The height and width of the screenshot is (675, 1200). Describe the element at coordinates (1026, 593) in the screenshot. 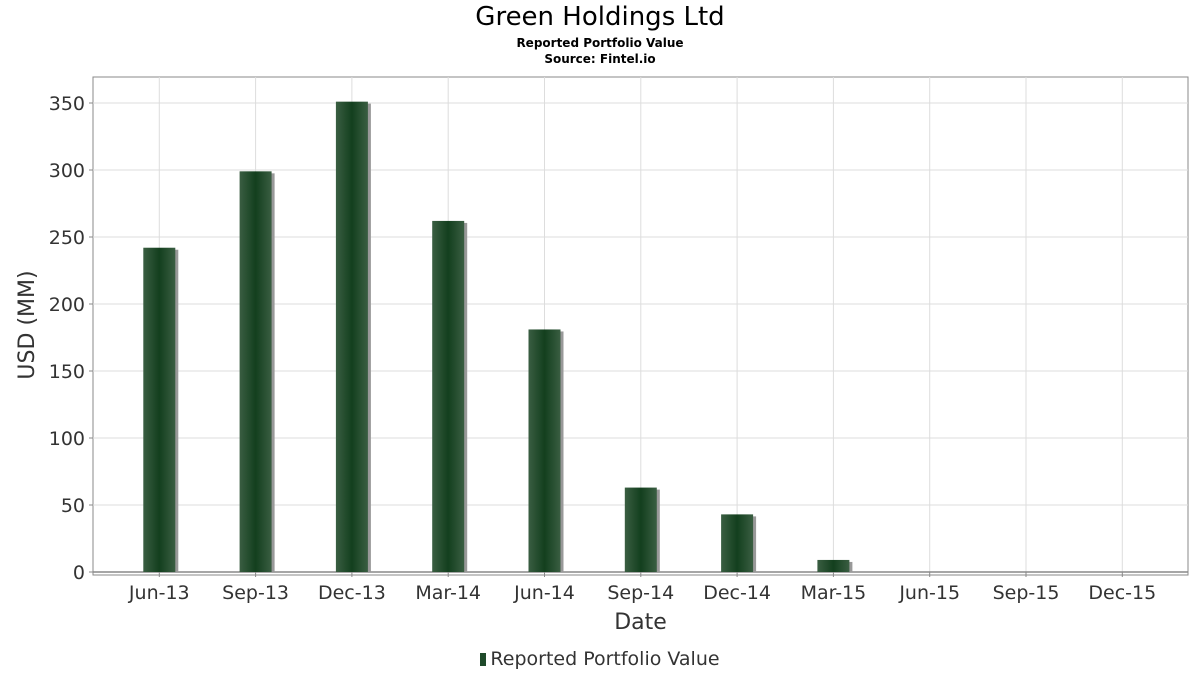

I see `x-tick-label: Sep-15` at that location.